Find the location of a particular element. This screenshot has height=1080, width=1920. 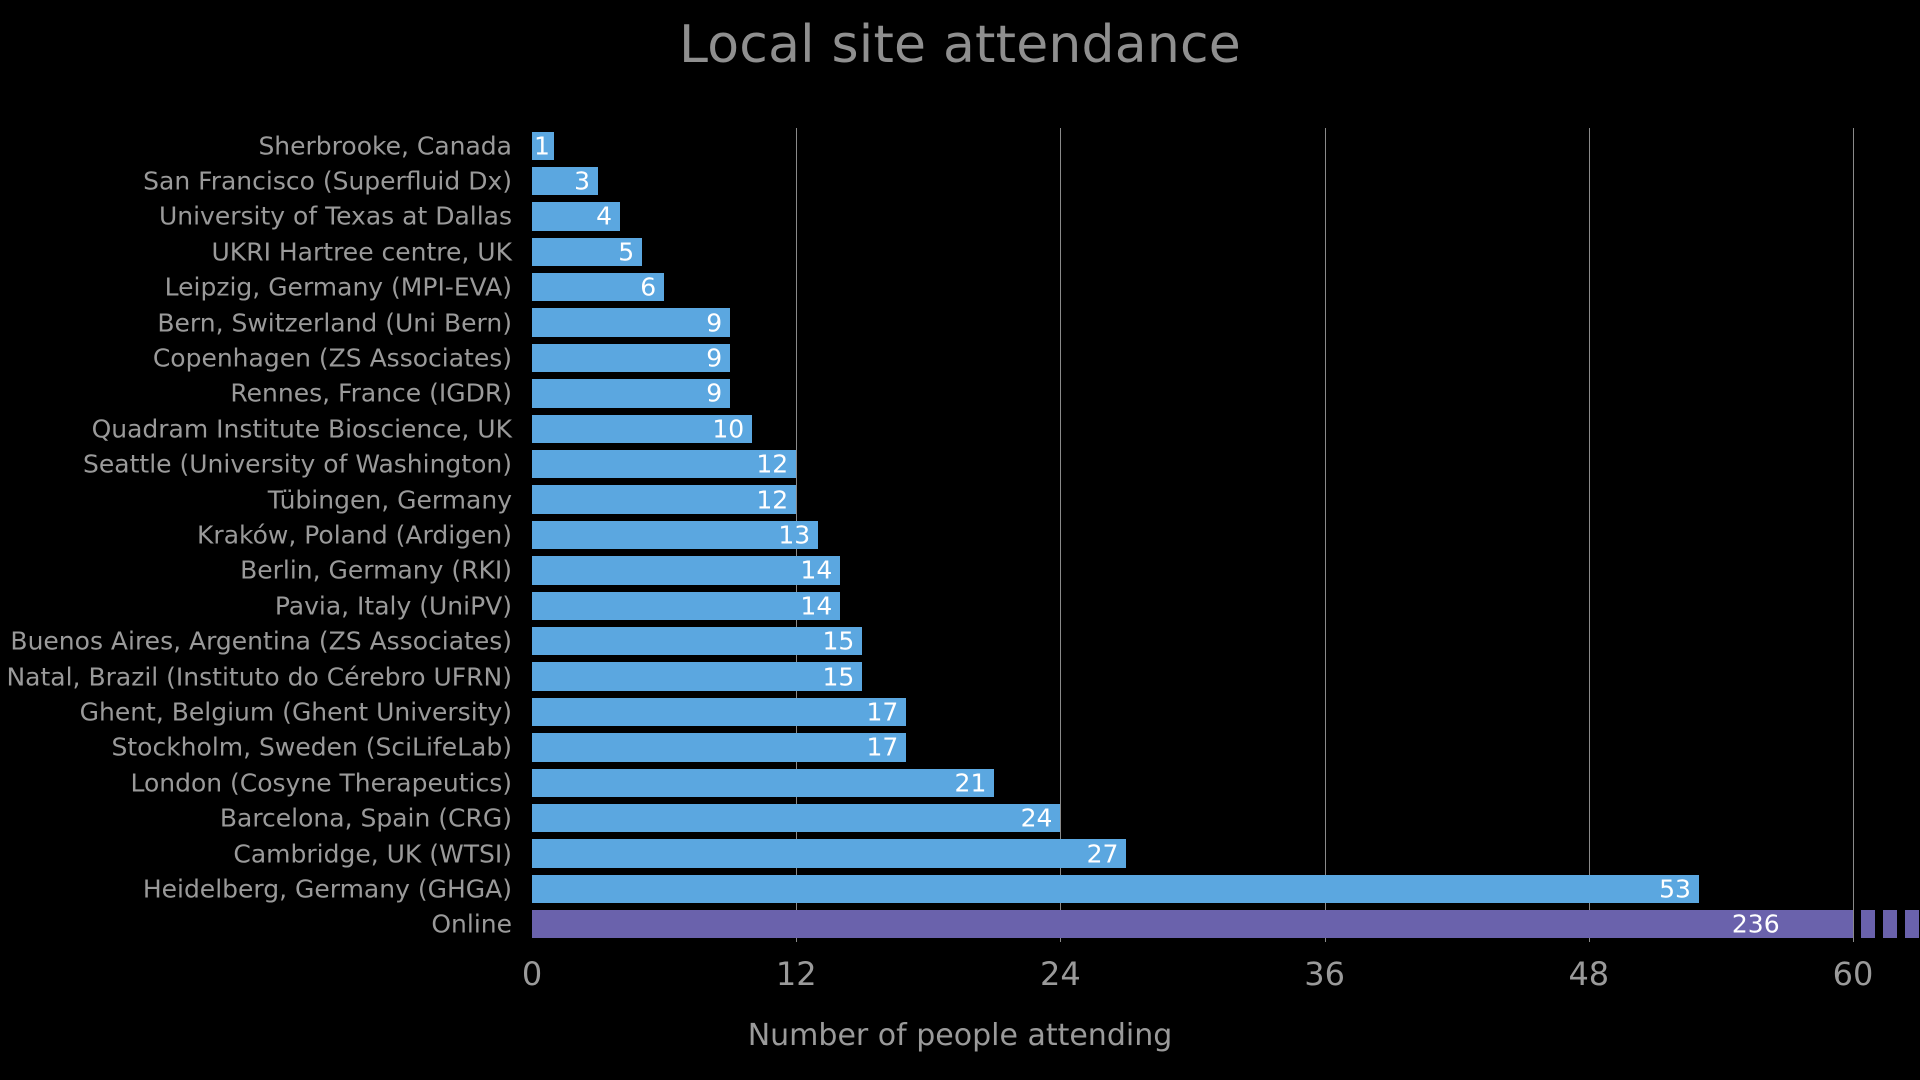

y-axis-label: Buenos Aires, Argentina (ZS Associates) is located at coordinates (261, 641).